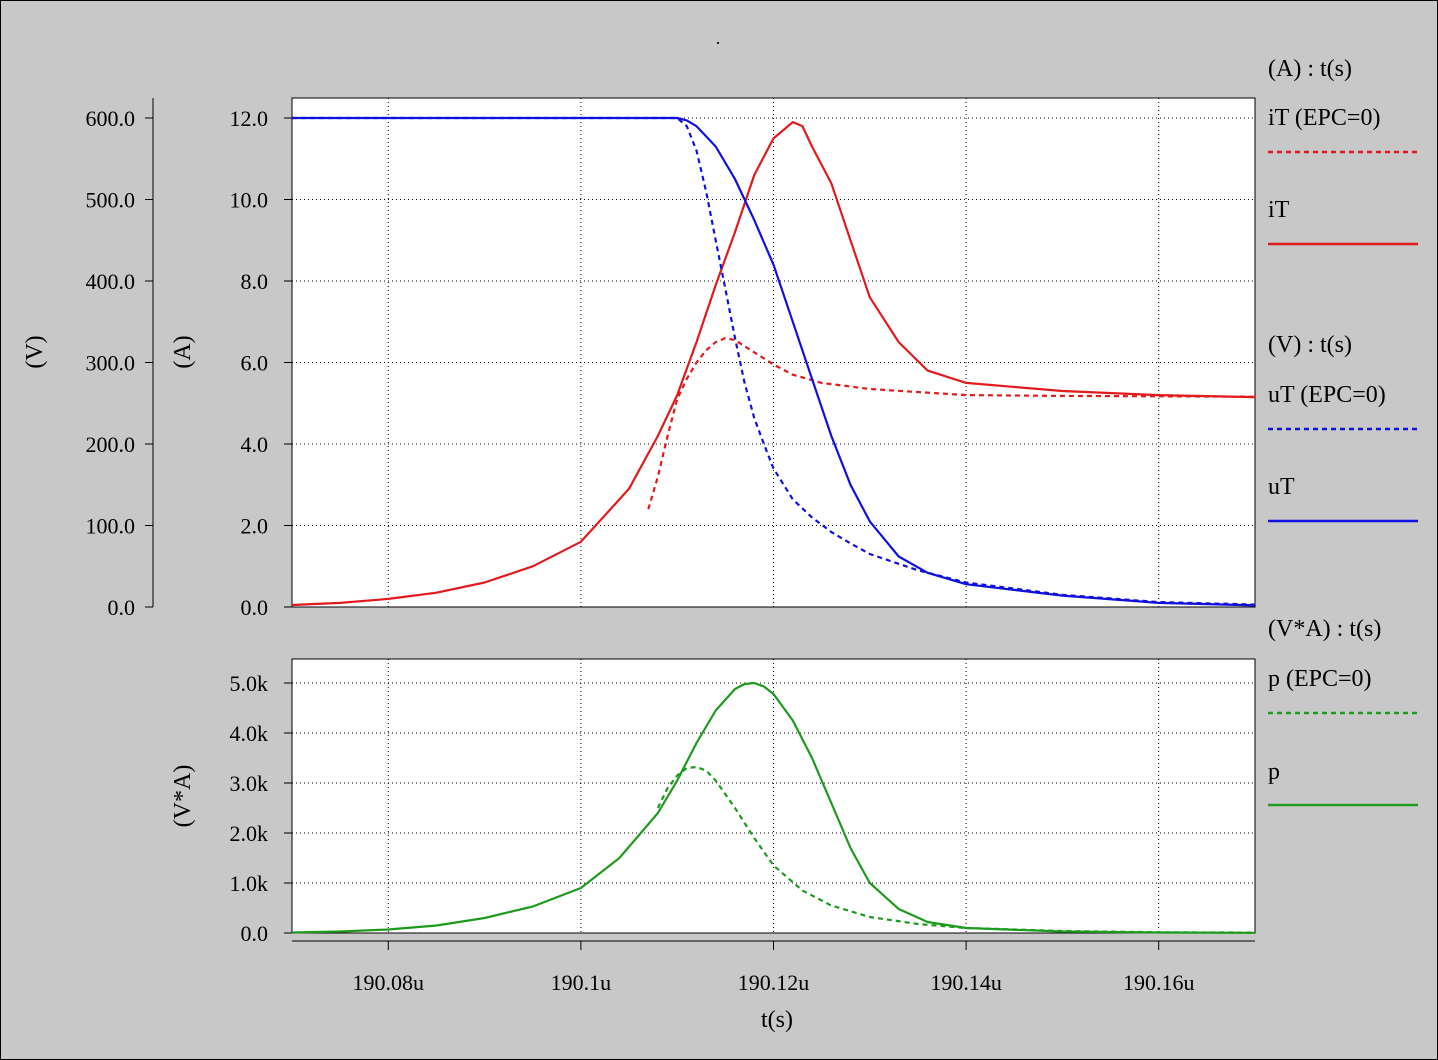 The height and width of the screenshot is (1060, 1438). I want to click on power-tick-label: 5.0k, so click(249, 683).